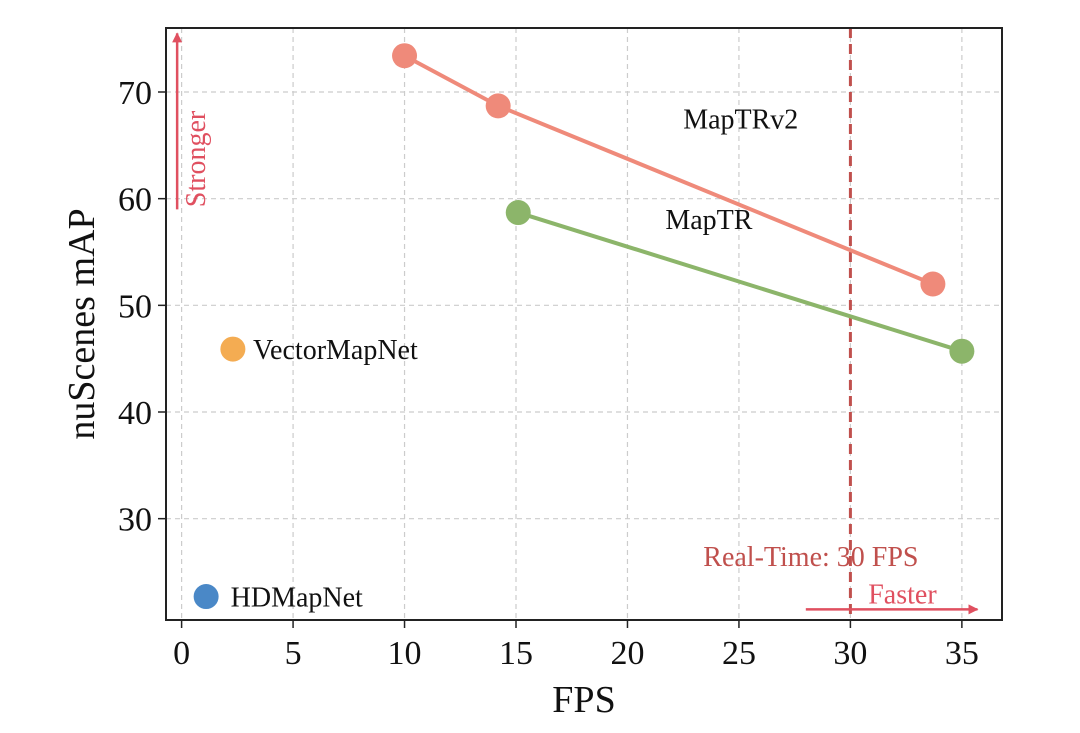 This screenshot has width=1080, height=733. Describe the element at coordinates (297, 598) in the screenshot. I see `hdmapnet-label: HDMapNet` at that location.